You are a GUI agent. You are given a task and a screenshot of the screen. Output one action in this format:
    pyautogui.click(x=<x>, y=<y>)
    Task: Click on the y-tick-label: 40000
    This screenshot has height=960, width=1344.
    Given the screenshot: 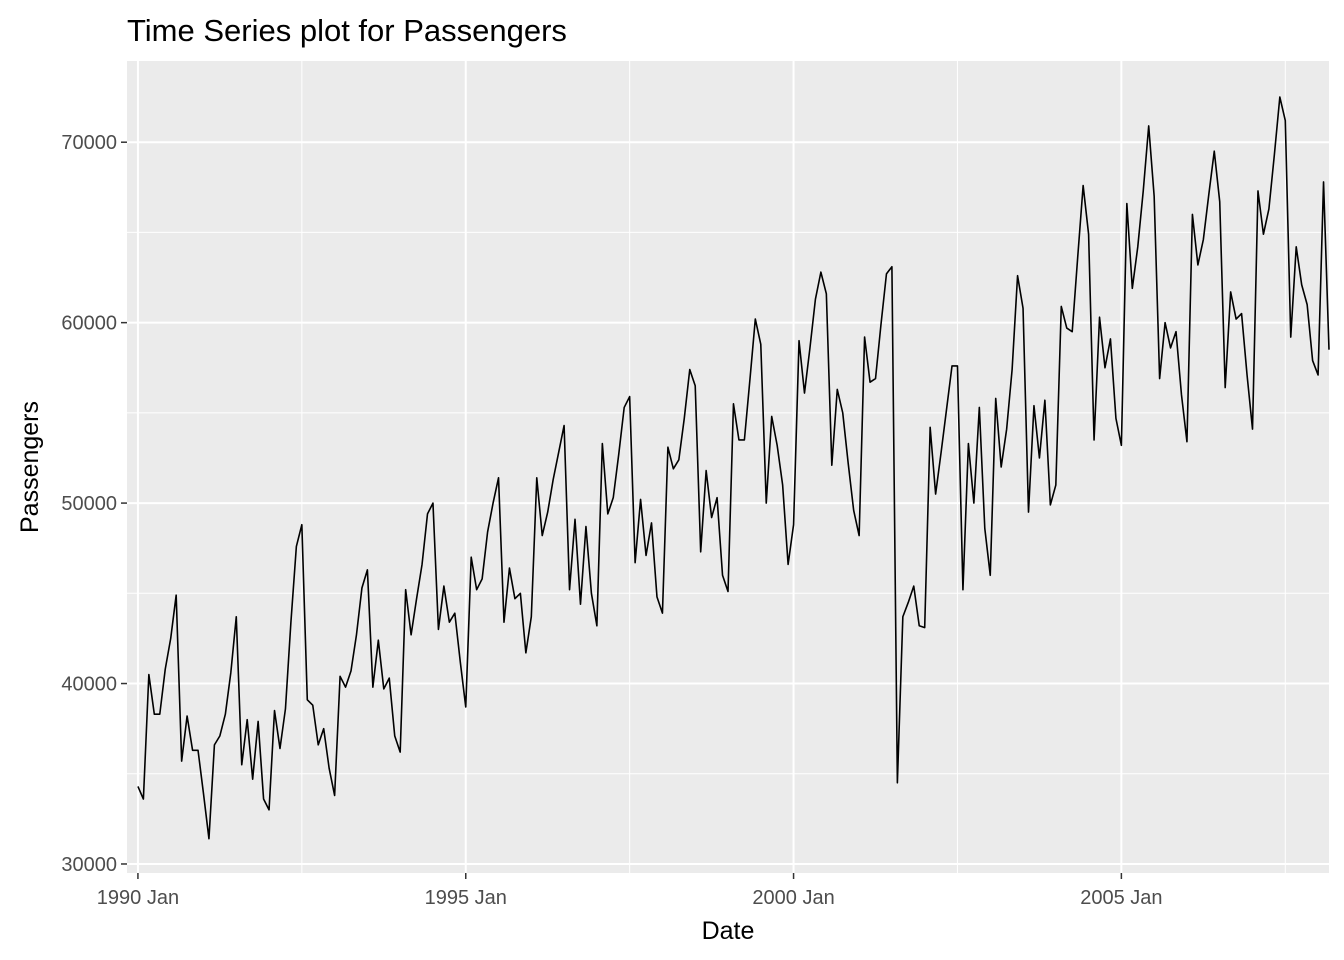 What is the action you would take?
    pyautogui.click(x=89, y=685)
    